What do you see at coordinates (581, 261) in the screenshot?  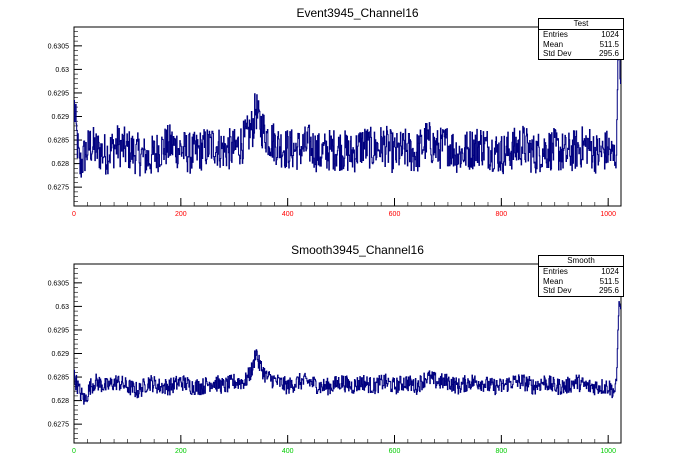 I see `stats-box-name: Smooth` at bounding box center [581, 261].